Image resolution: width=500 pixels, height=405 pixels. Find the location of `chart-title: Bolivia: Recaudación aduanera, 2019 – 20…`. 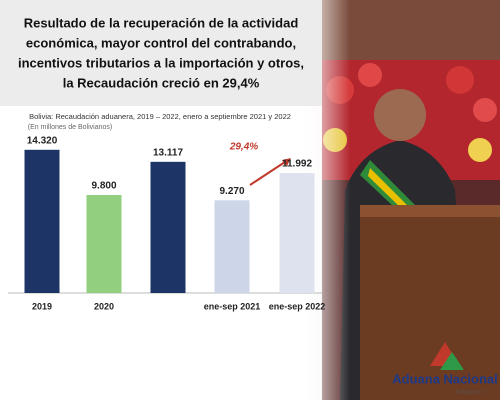

chart-title: Bolivia: Recaudación aduanera, 2019 – 20… is located at coordinates (160, 116).